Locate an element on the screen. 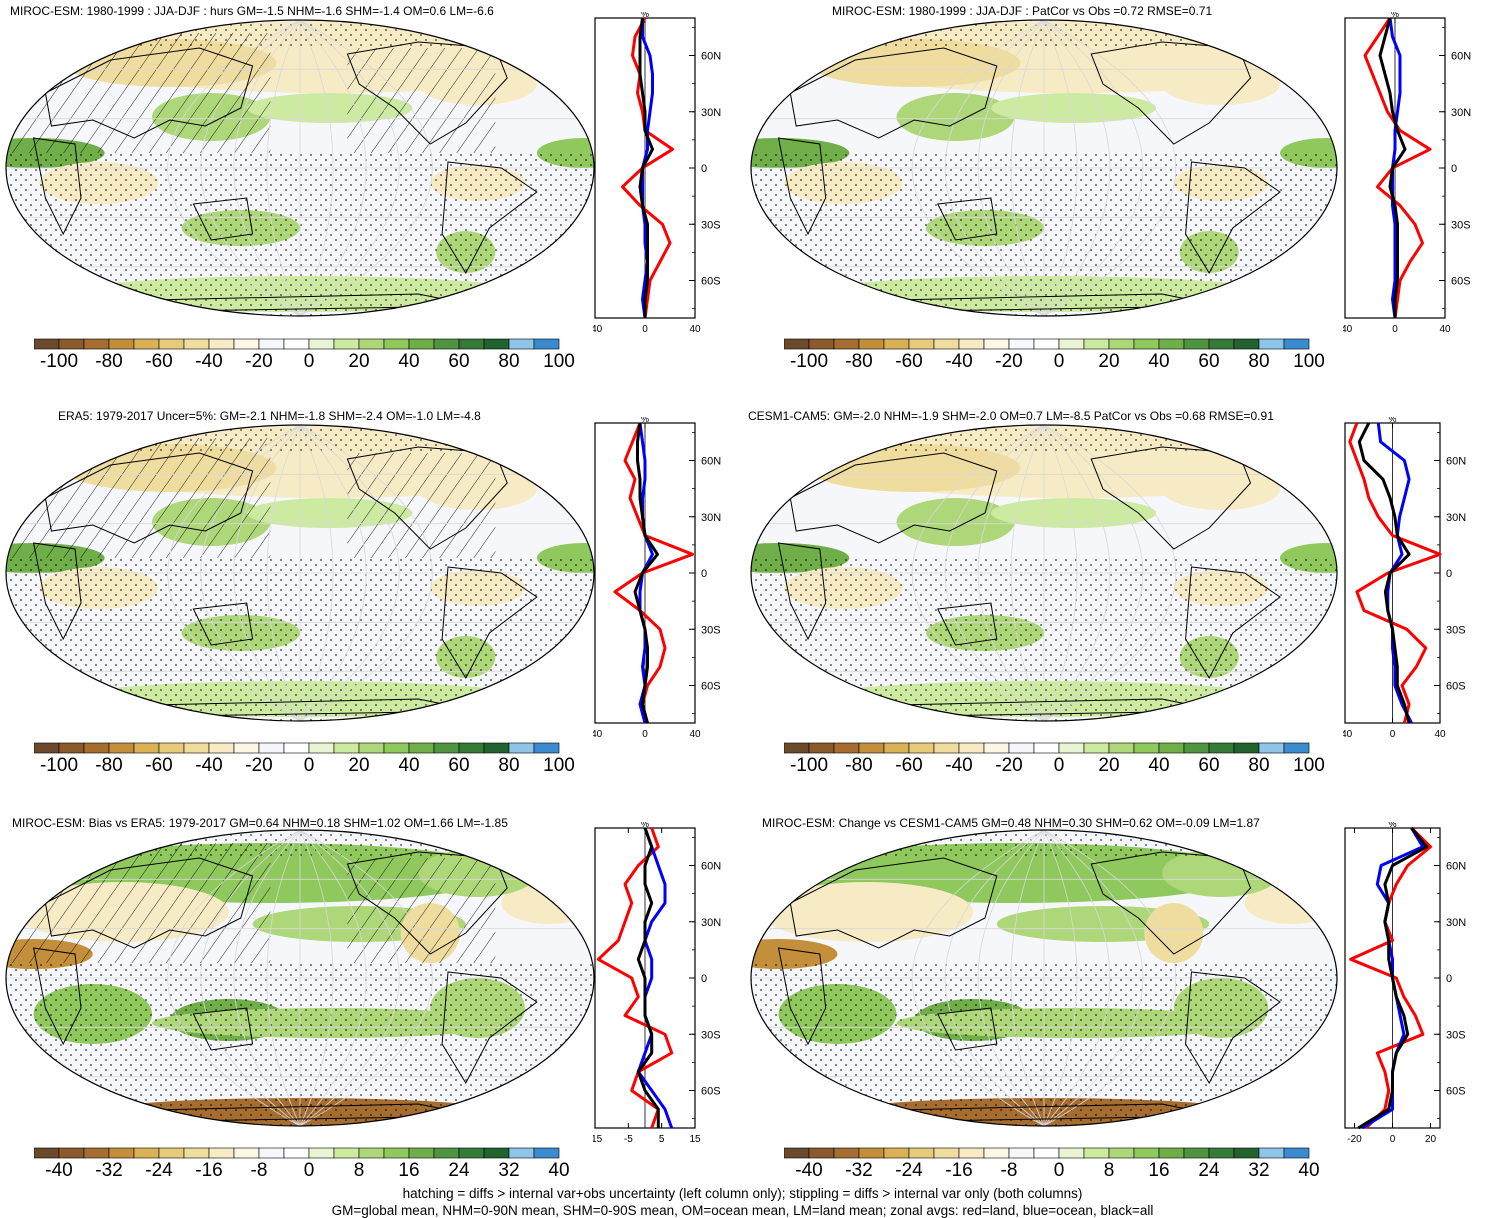 This screenshot has height=1218, width=1485. colorbar-labels: -100 -80 -60 -40 -20 0 20 40 60 80 100 is located at coordinates (1054, 767).